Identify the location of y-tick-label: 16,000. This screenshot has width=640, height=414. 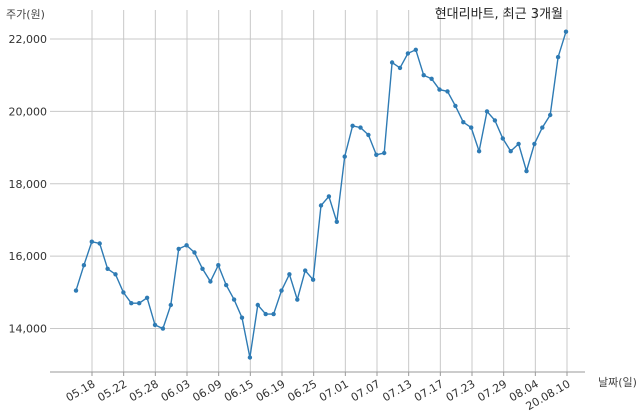
(28, 256).